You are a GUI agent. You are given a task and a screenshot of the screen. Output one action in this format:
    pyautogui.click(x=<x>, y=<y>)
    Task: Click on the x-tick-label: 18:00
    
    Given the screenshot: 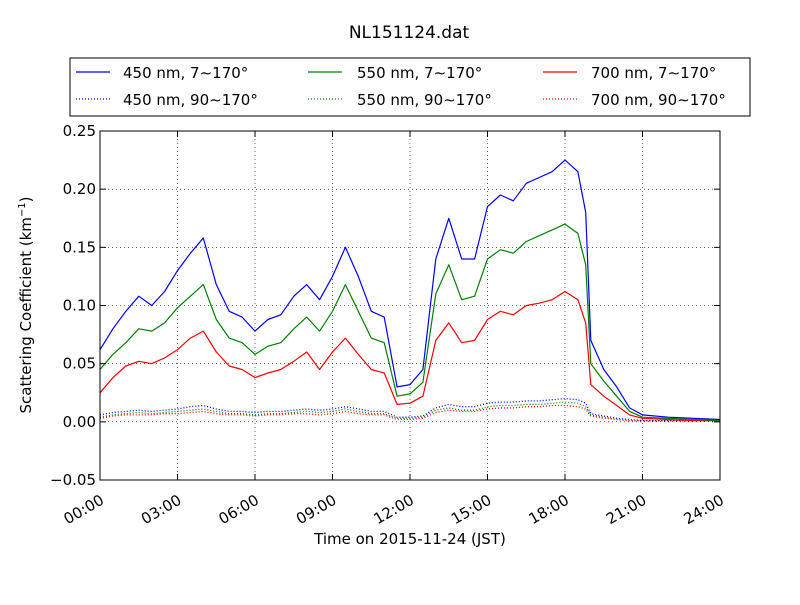 What is the action you would take?
    pyautogui.click(x=549, y=509)
    